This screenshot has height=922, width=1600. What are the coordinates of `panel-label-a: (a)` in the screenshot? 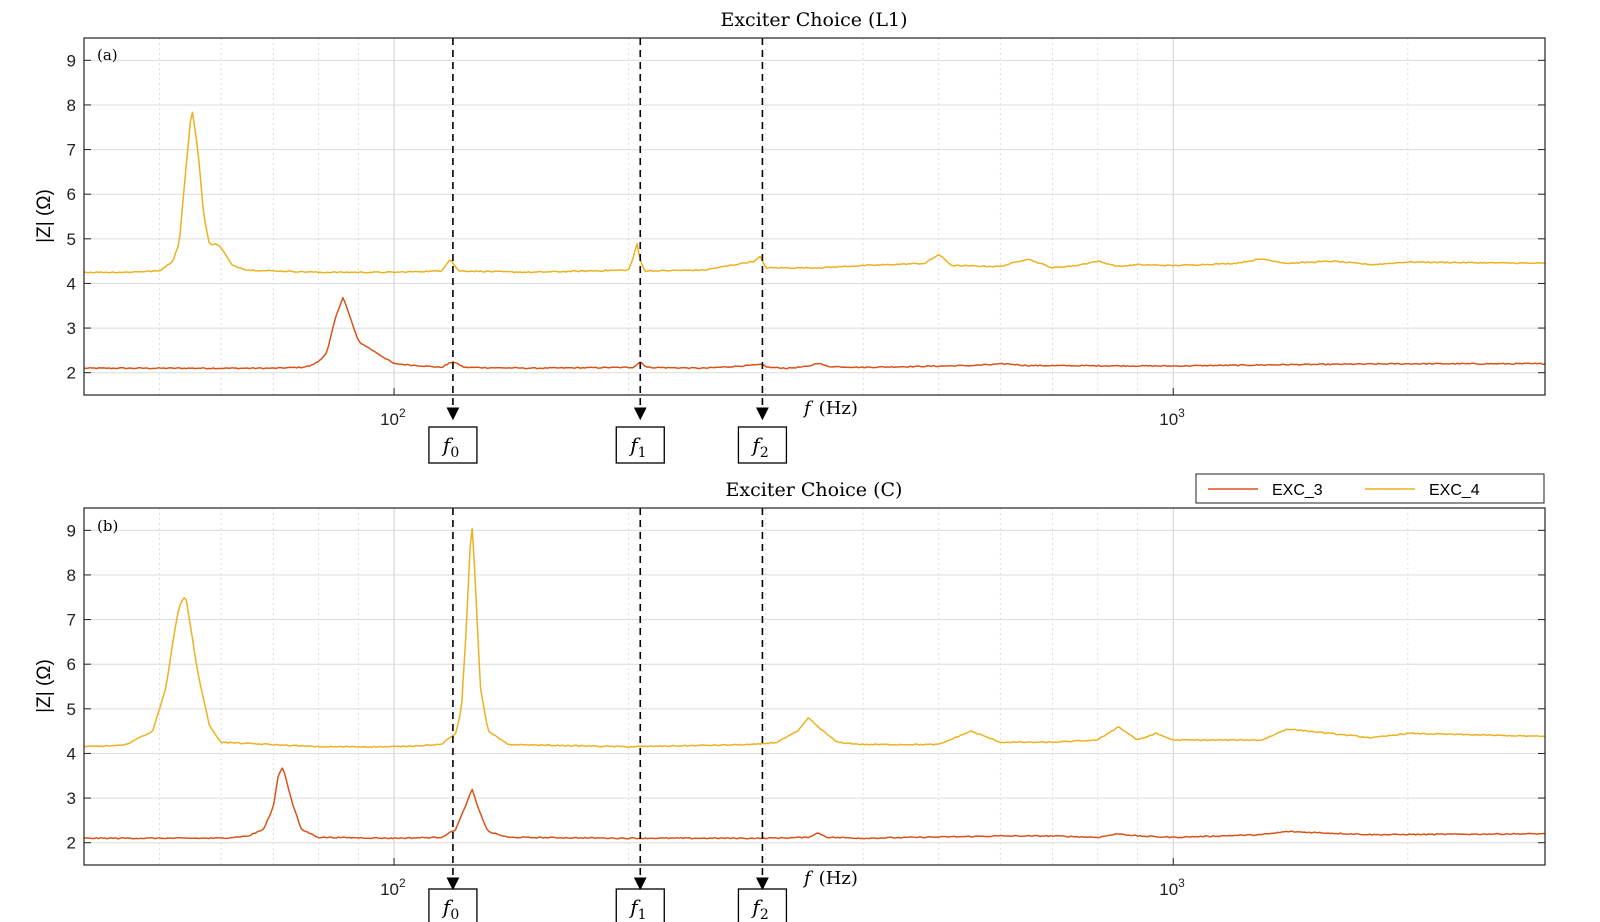 It's located at (107, 55).